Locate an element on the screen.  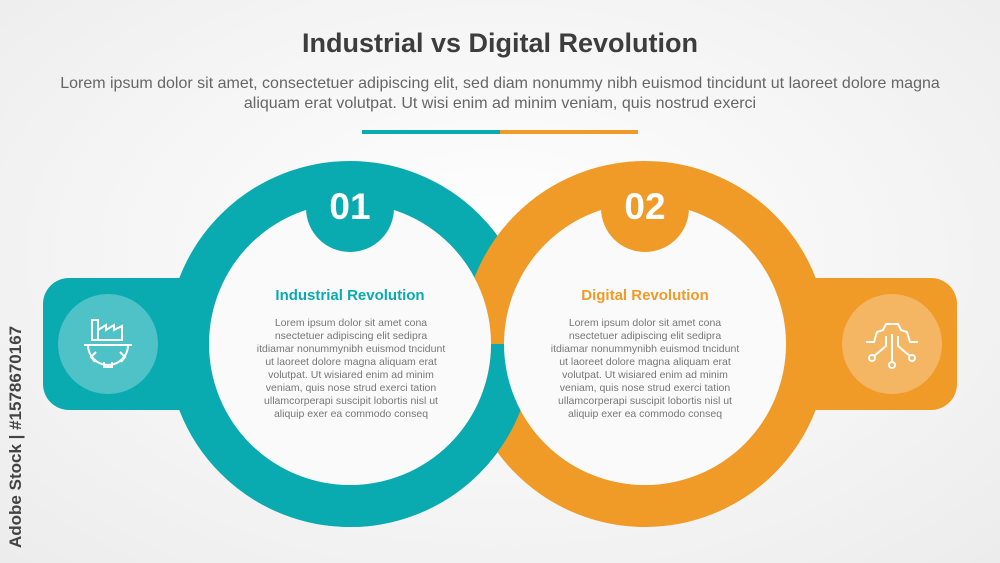
item-number: 01 is located at coordinates (350, 206).